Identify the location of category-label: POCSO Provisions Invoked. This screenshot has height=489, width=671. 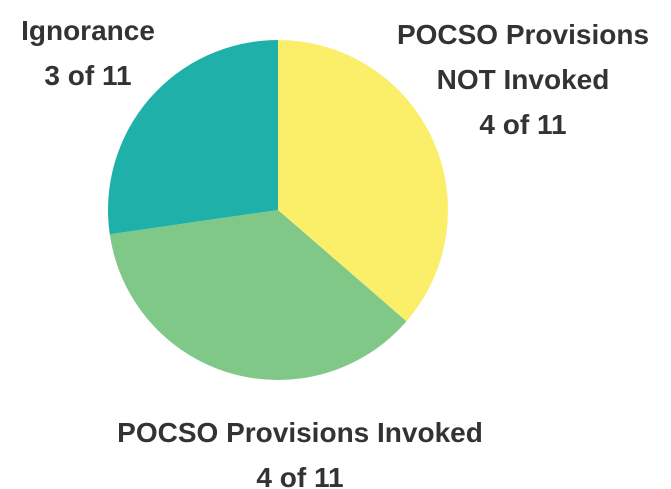
(300, 432).